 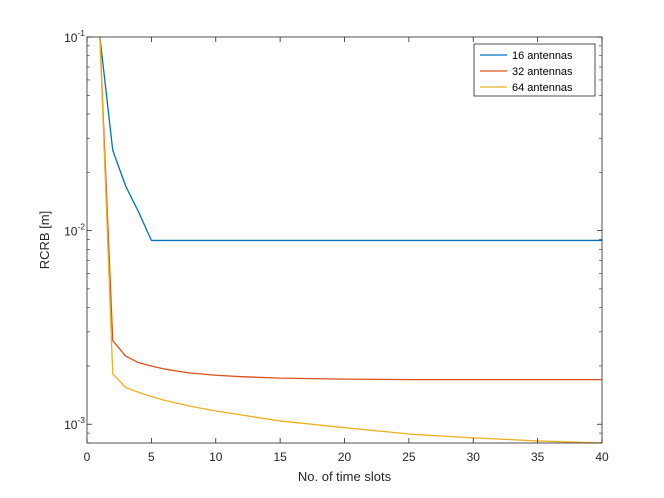 What do you see at coordinates (538, 457) in the screenshot?
I see `x-tick-label: 35` at bounding box center [538, 457].